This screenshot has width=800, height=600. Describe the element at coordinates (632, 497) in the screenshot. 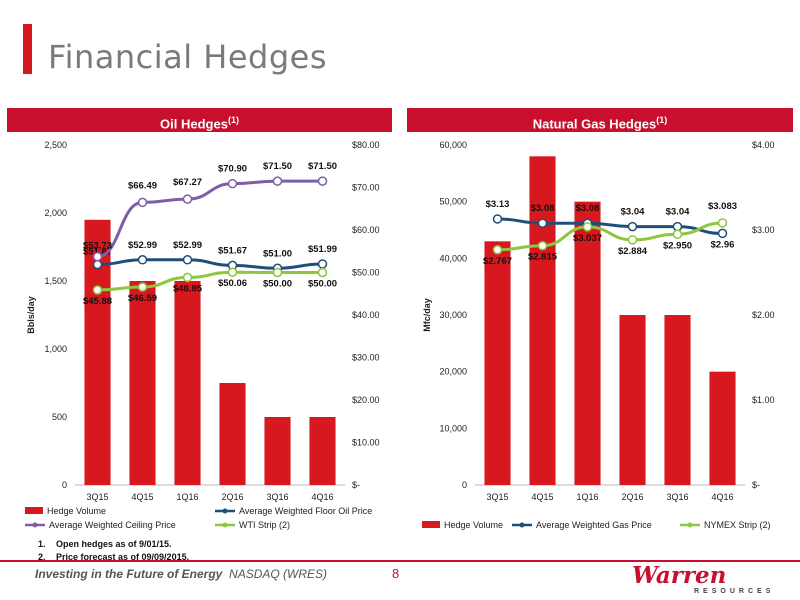

I see `gas-x-tick-label: 2Q16` at that location.